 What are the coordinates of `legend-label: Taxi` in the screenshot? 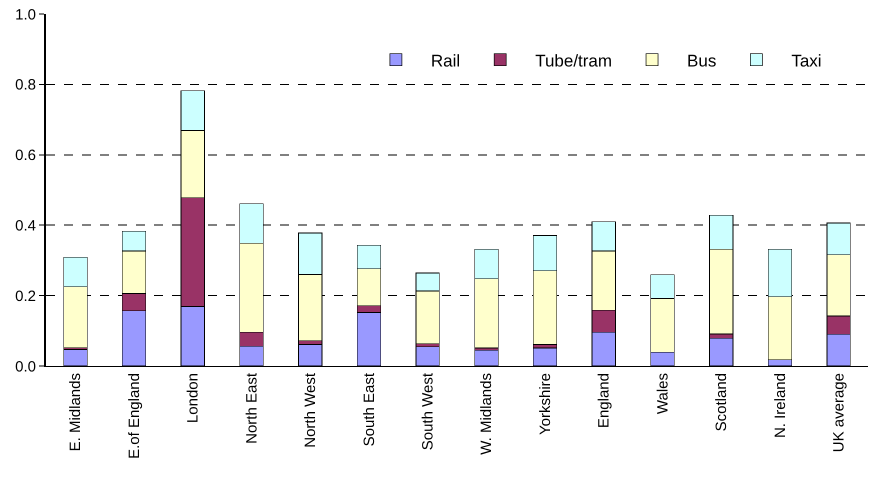 It's located at (806, 60).